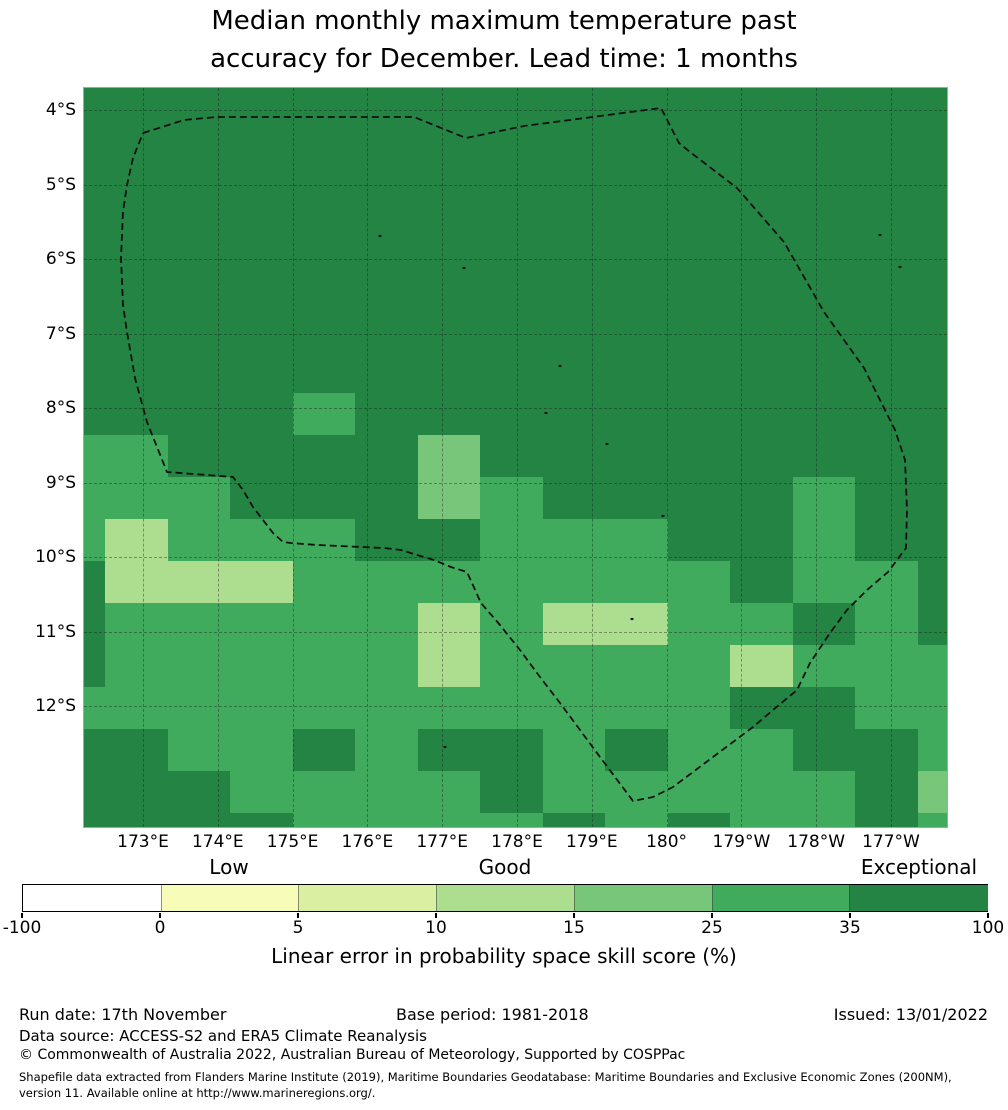 This screenshot has height=1110, width=1008. What do you see at coordinates (850, 928) in the screenshot?
I see `colorbar-tick-label: 35` at bounding box center [850, 928].